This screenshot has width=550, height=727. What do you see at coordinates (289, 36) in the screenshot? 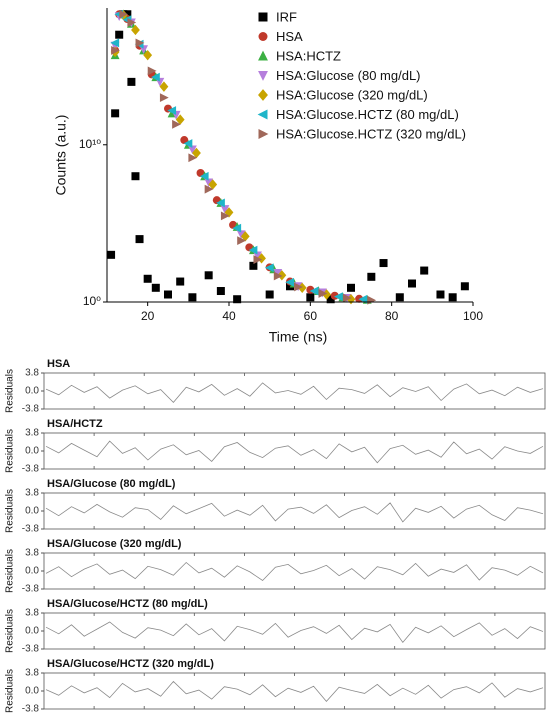
I see `legend-label: HSA` at bounding box center [289, 36].